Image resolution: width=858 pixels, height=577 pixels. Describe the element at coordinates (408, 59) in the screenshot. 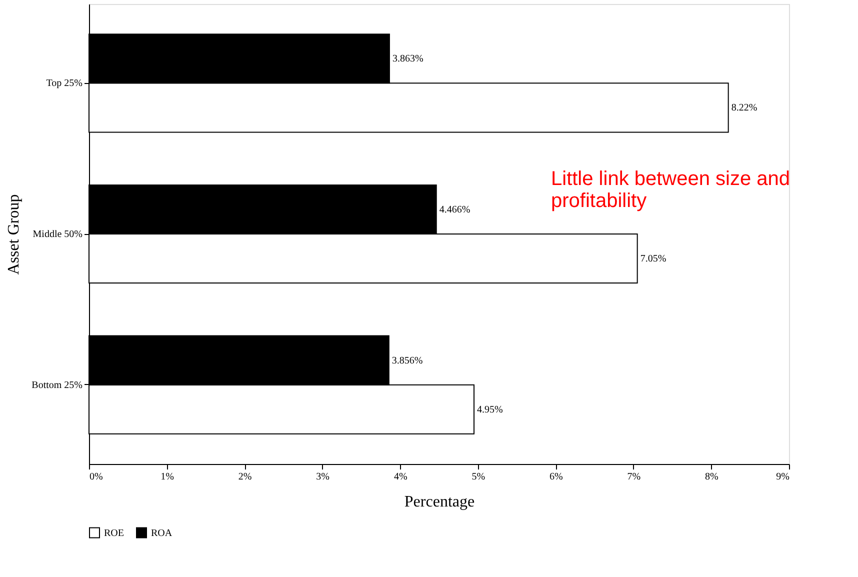

I see `data-label: 3.863%` at that location.